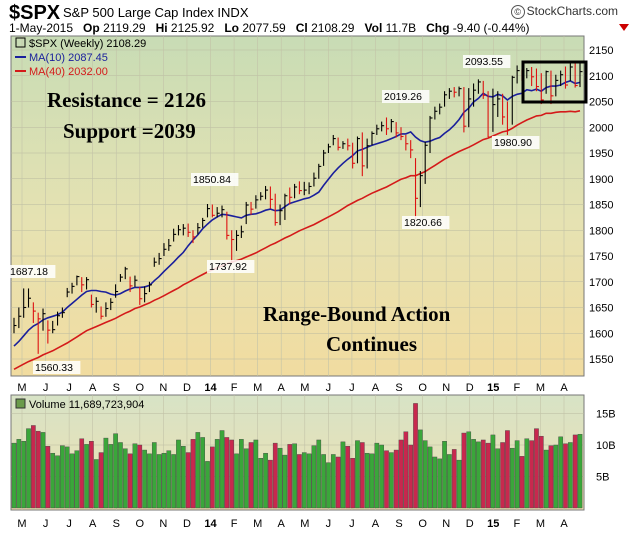  What do you see at coordinates (20, 42) in the screenshot?
I see `legend-price-swatch` at bounding box center [20, 42].